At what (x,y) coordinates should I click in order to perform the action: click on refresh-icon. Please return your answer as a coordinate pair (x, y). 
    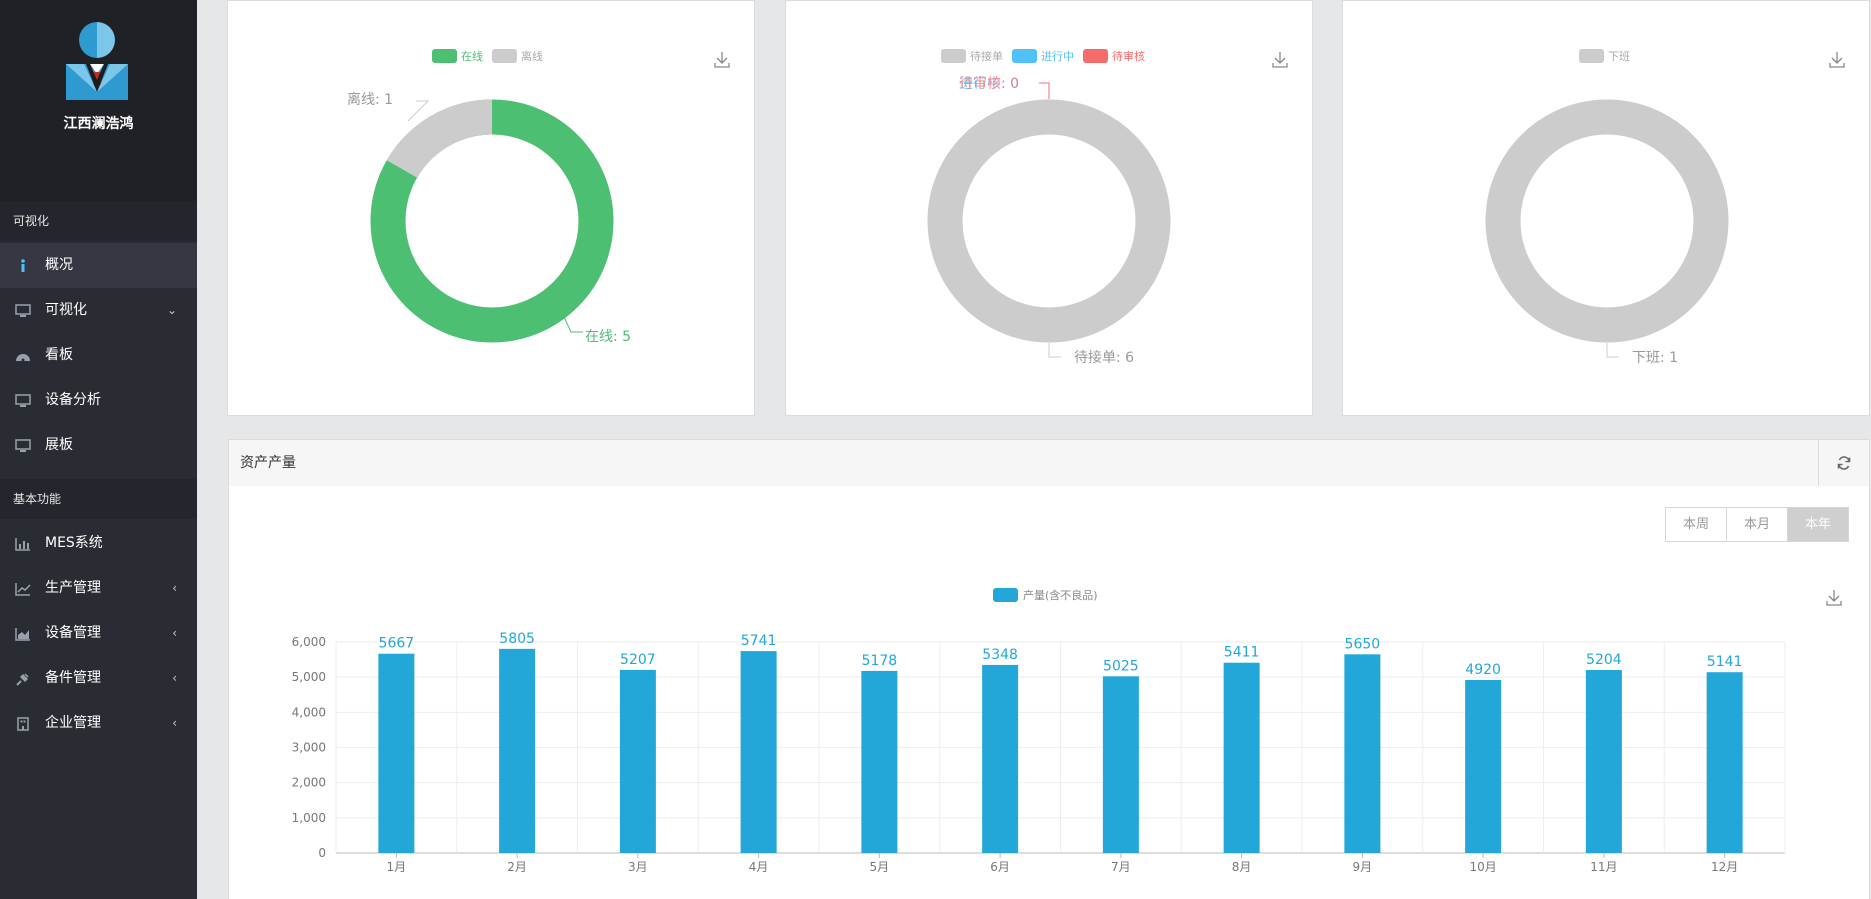
    Looking at the image, I should click on (1844, 463).